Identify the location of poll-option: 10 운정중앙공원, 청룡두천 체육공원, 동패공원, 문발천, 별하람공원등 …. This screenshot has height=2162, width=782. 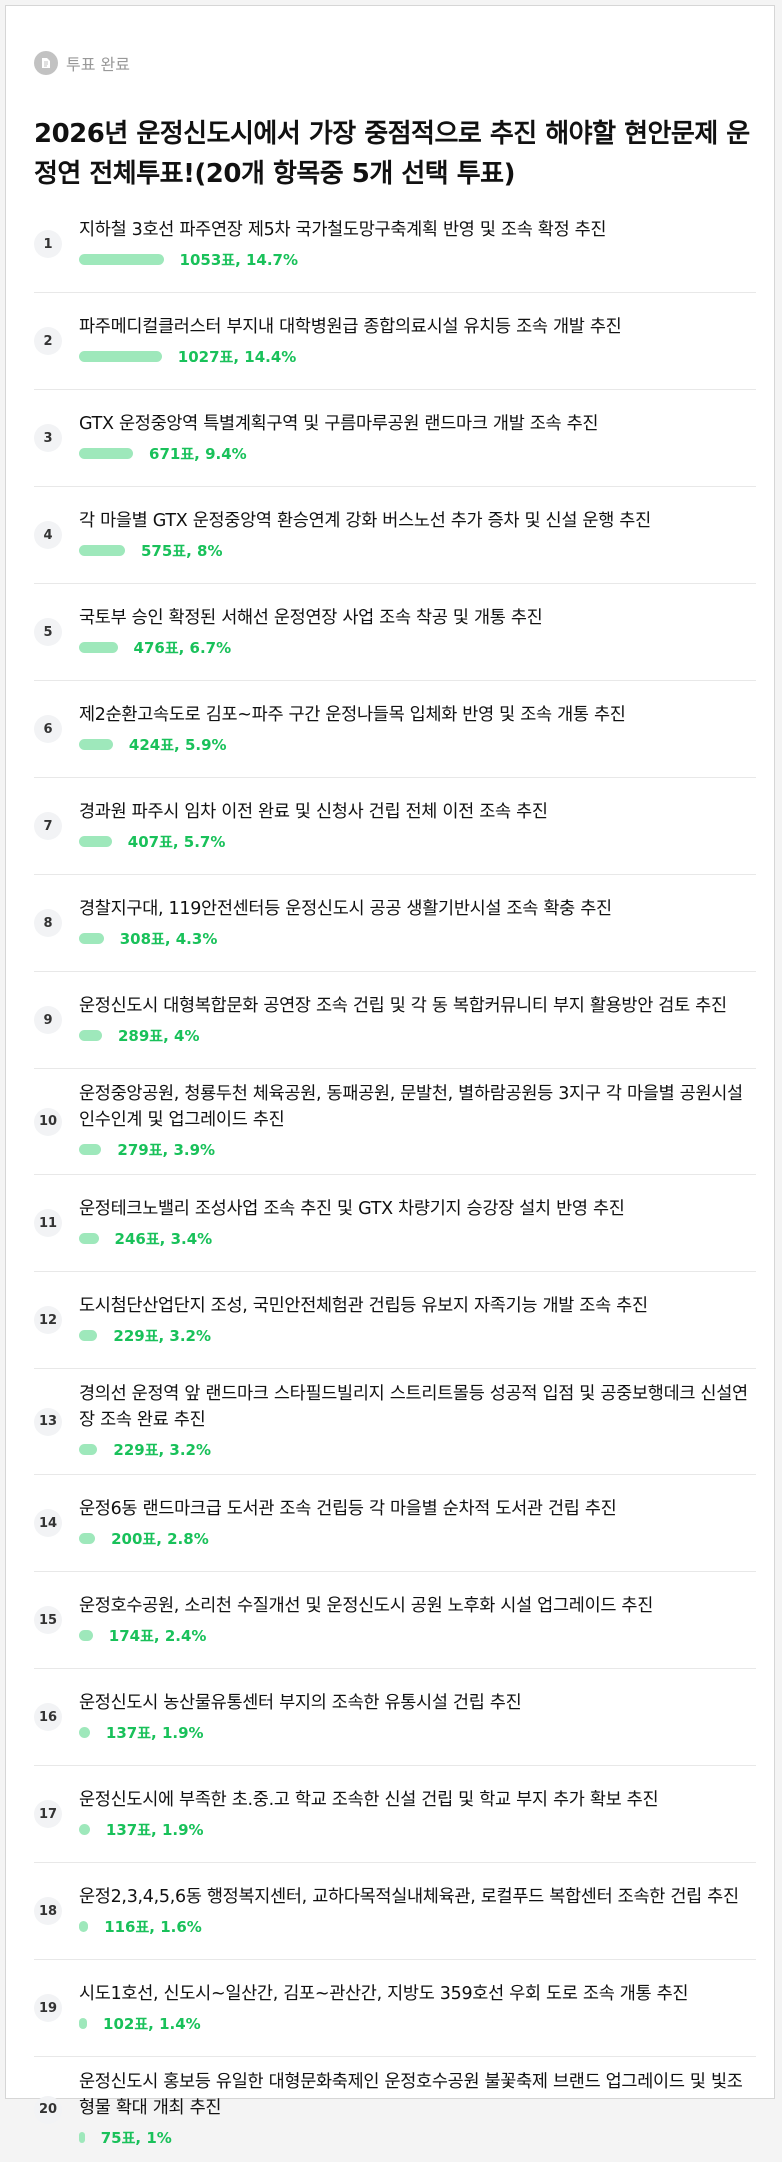
(395, 1122).